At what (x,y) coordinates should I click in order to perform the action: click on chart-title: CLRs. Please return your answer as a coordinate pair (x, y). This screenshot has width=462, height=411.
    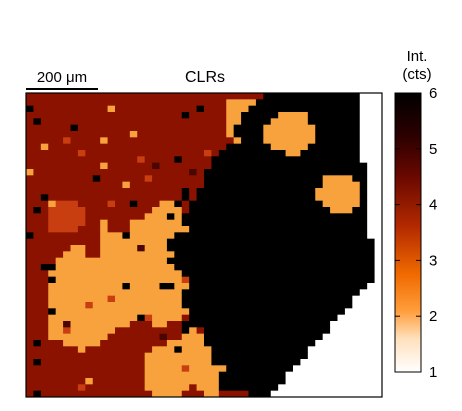
    Looking at the image, I should click on (205, 77).